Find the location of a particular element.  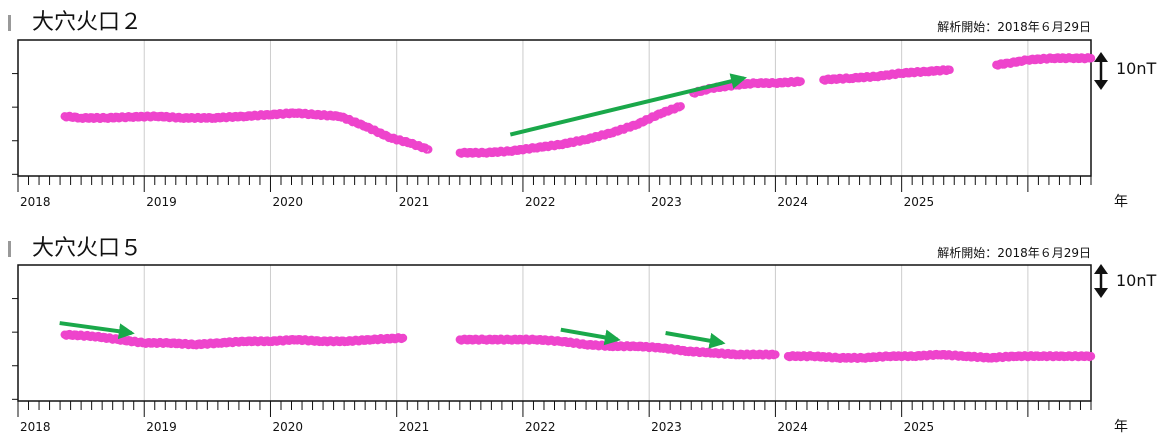

chart-title: 大穴火口５ is located at coordinates (87, 248).